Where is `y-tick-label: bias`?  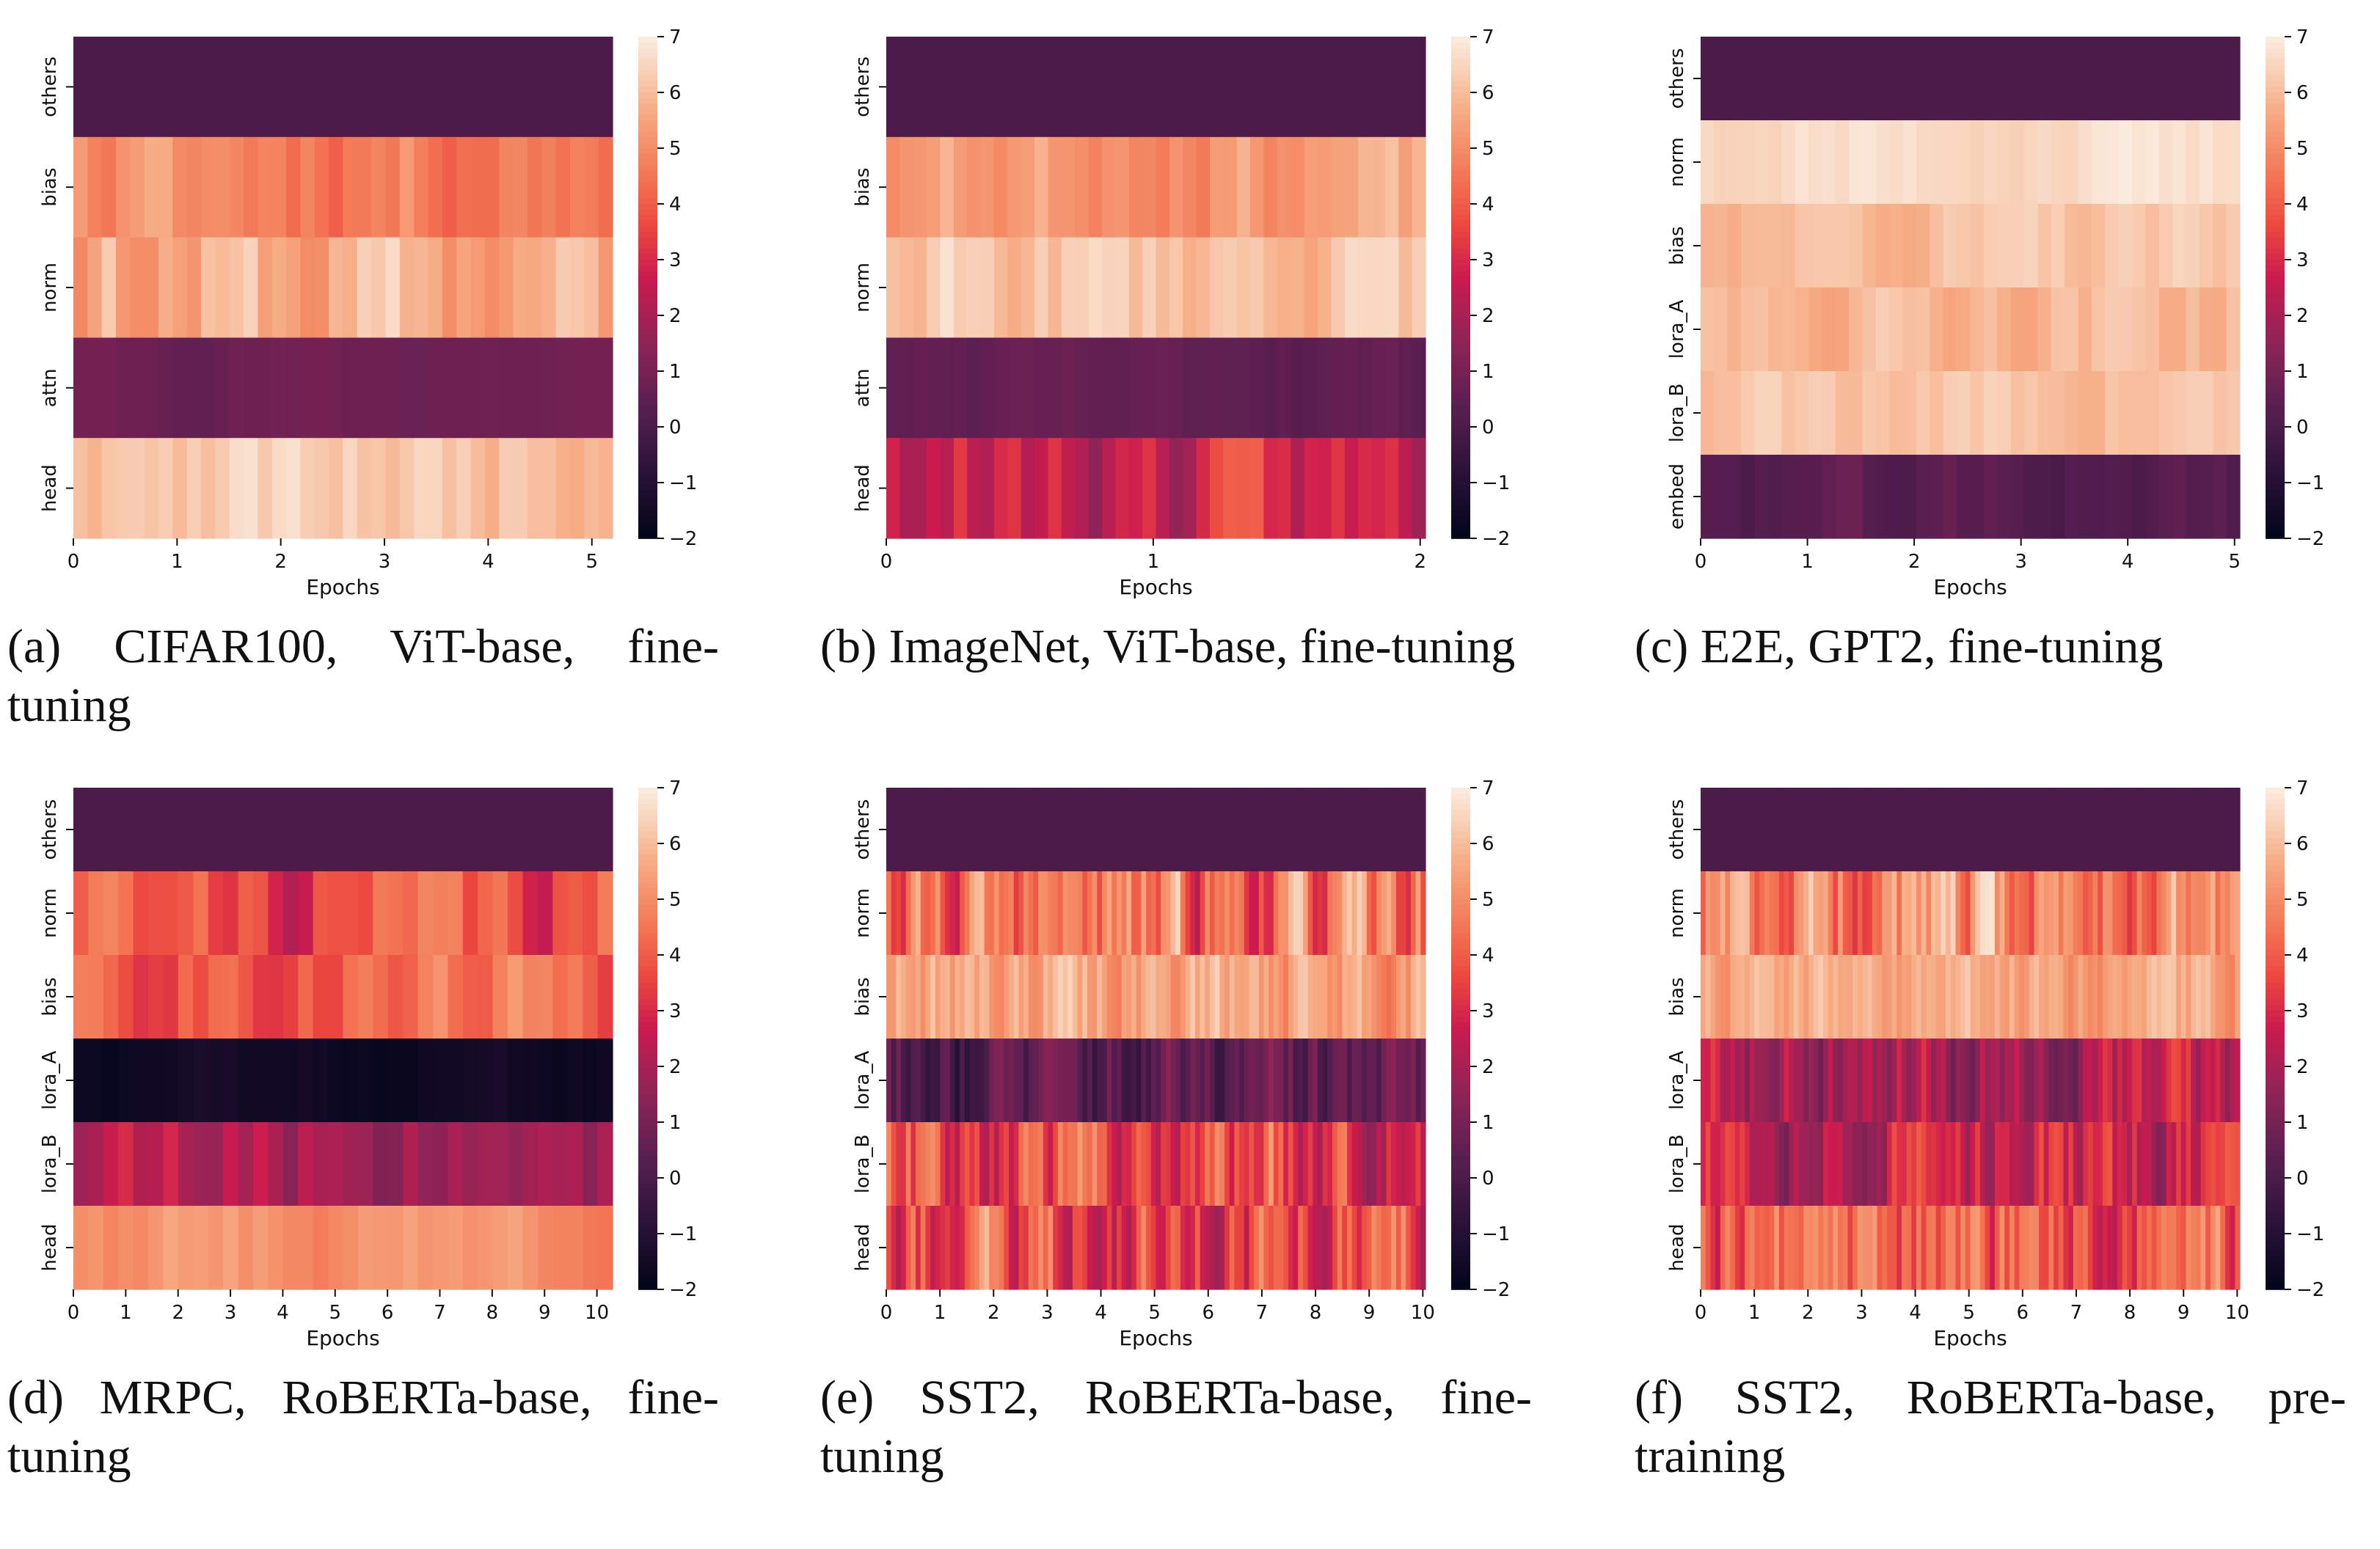
y-tick-label: bias is located at coordinates (863, 187).